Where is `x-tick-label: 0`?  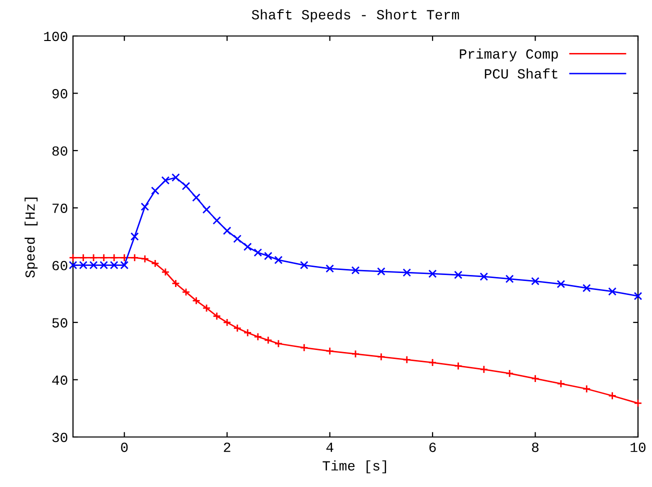
x-tick-label: 0 is located at coordinates (124, 447).